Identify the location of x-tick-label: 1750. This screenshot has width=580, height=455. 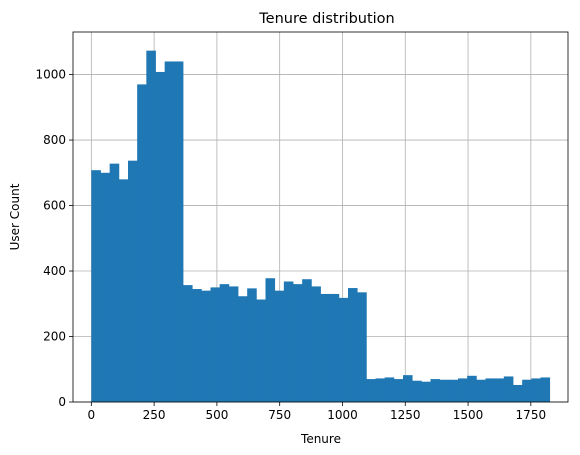
(531, 415).